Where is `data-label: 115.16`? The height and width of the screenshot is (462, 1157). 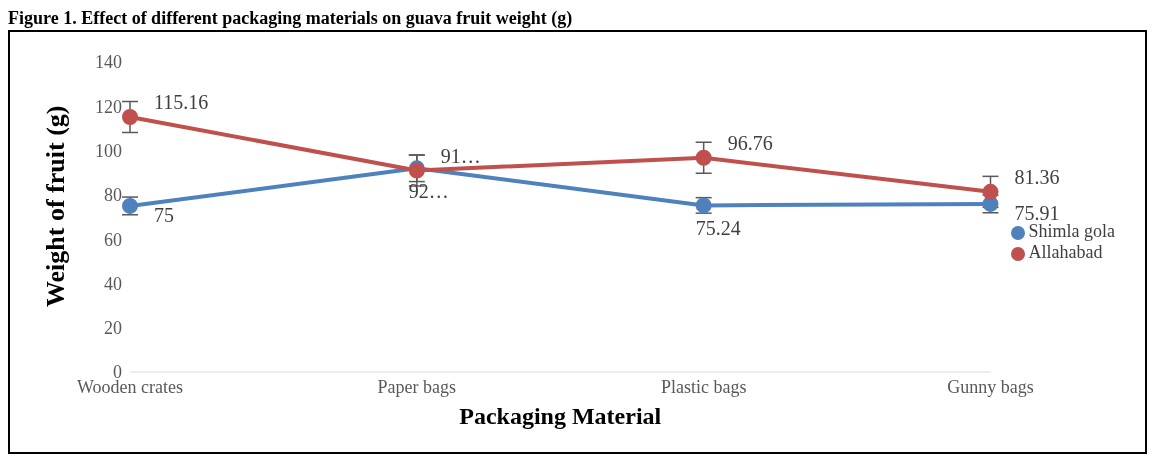
data-label: 115.16 is located at coordinates (181, 102).